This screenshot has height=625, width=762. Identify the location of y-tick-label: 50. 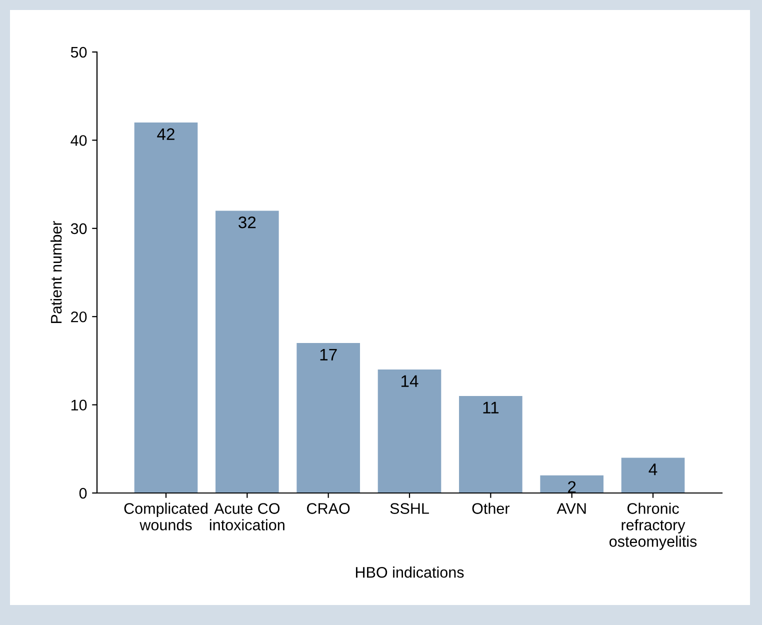
(78, 52).